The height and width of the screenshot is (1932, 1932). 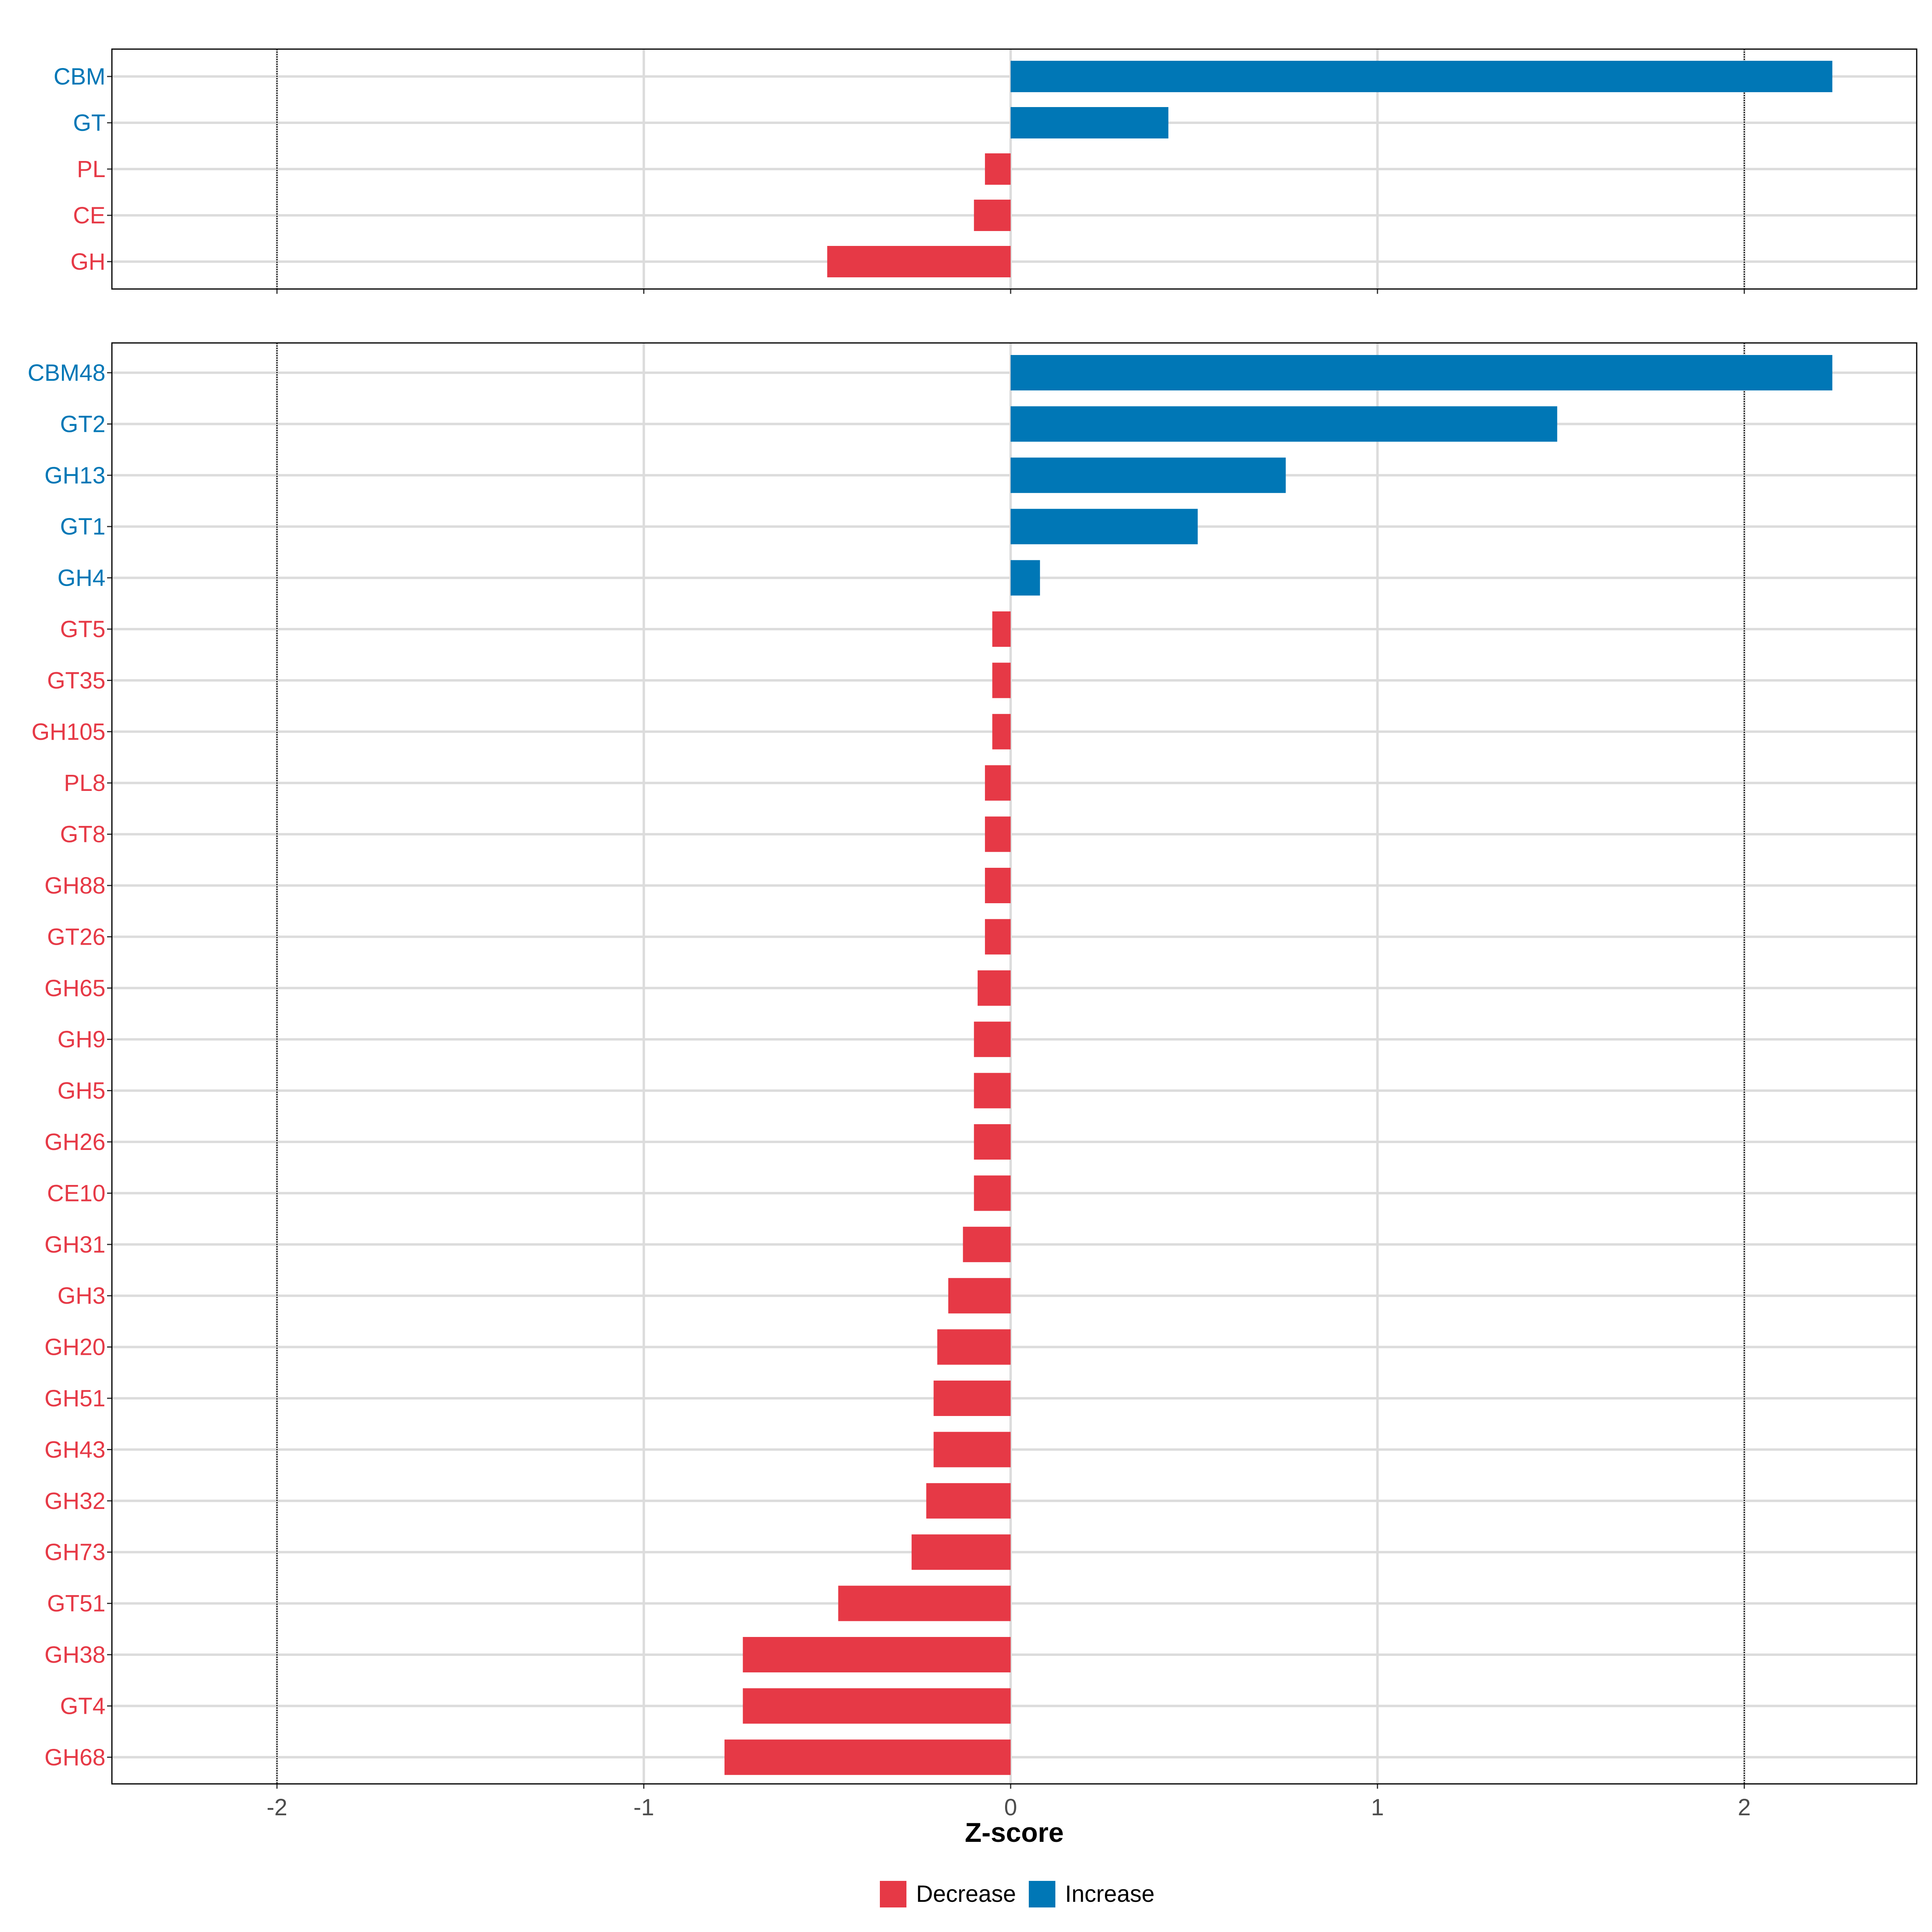 What do you see at coordinates (1148, 475) in the screenshot?
I see `family-bar-GH13` at bounding box center [1148, 475].